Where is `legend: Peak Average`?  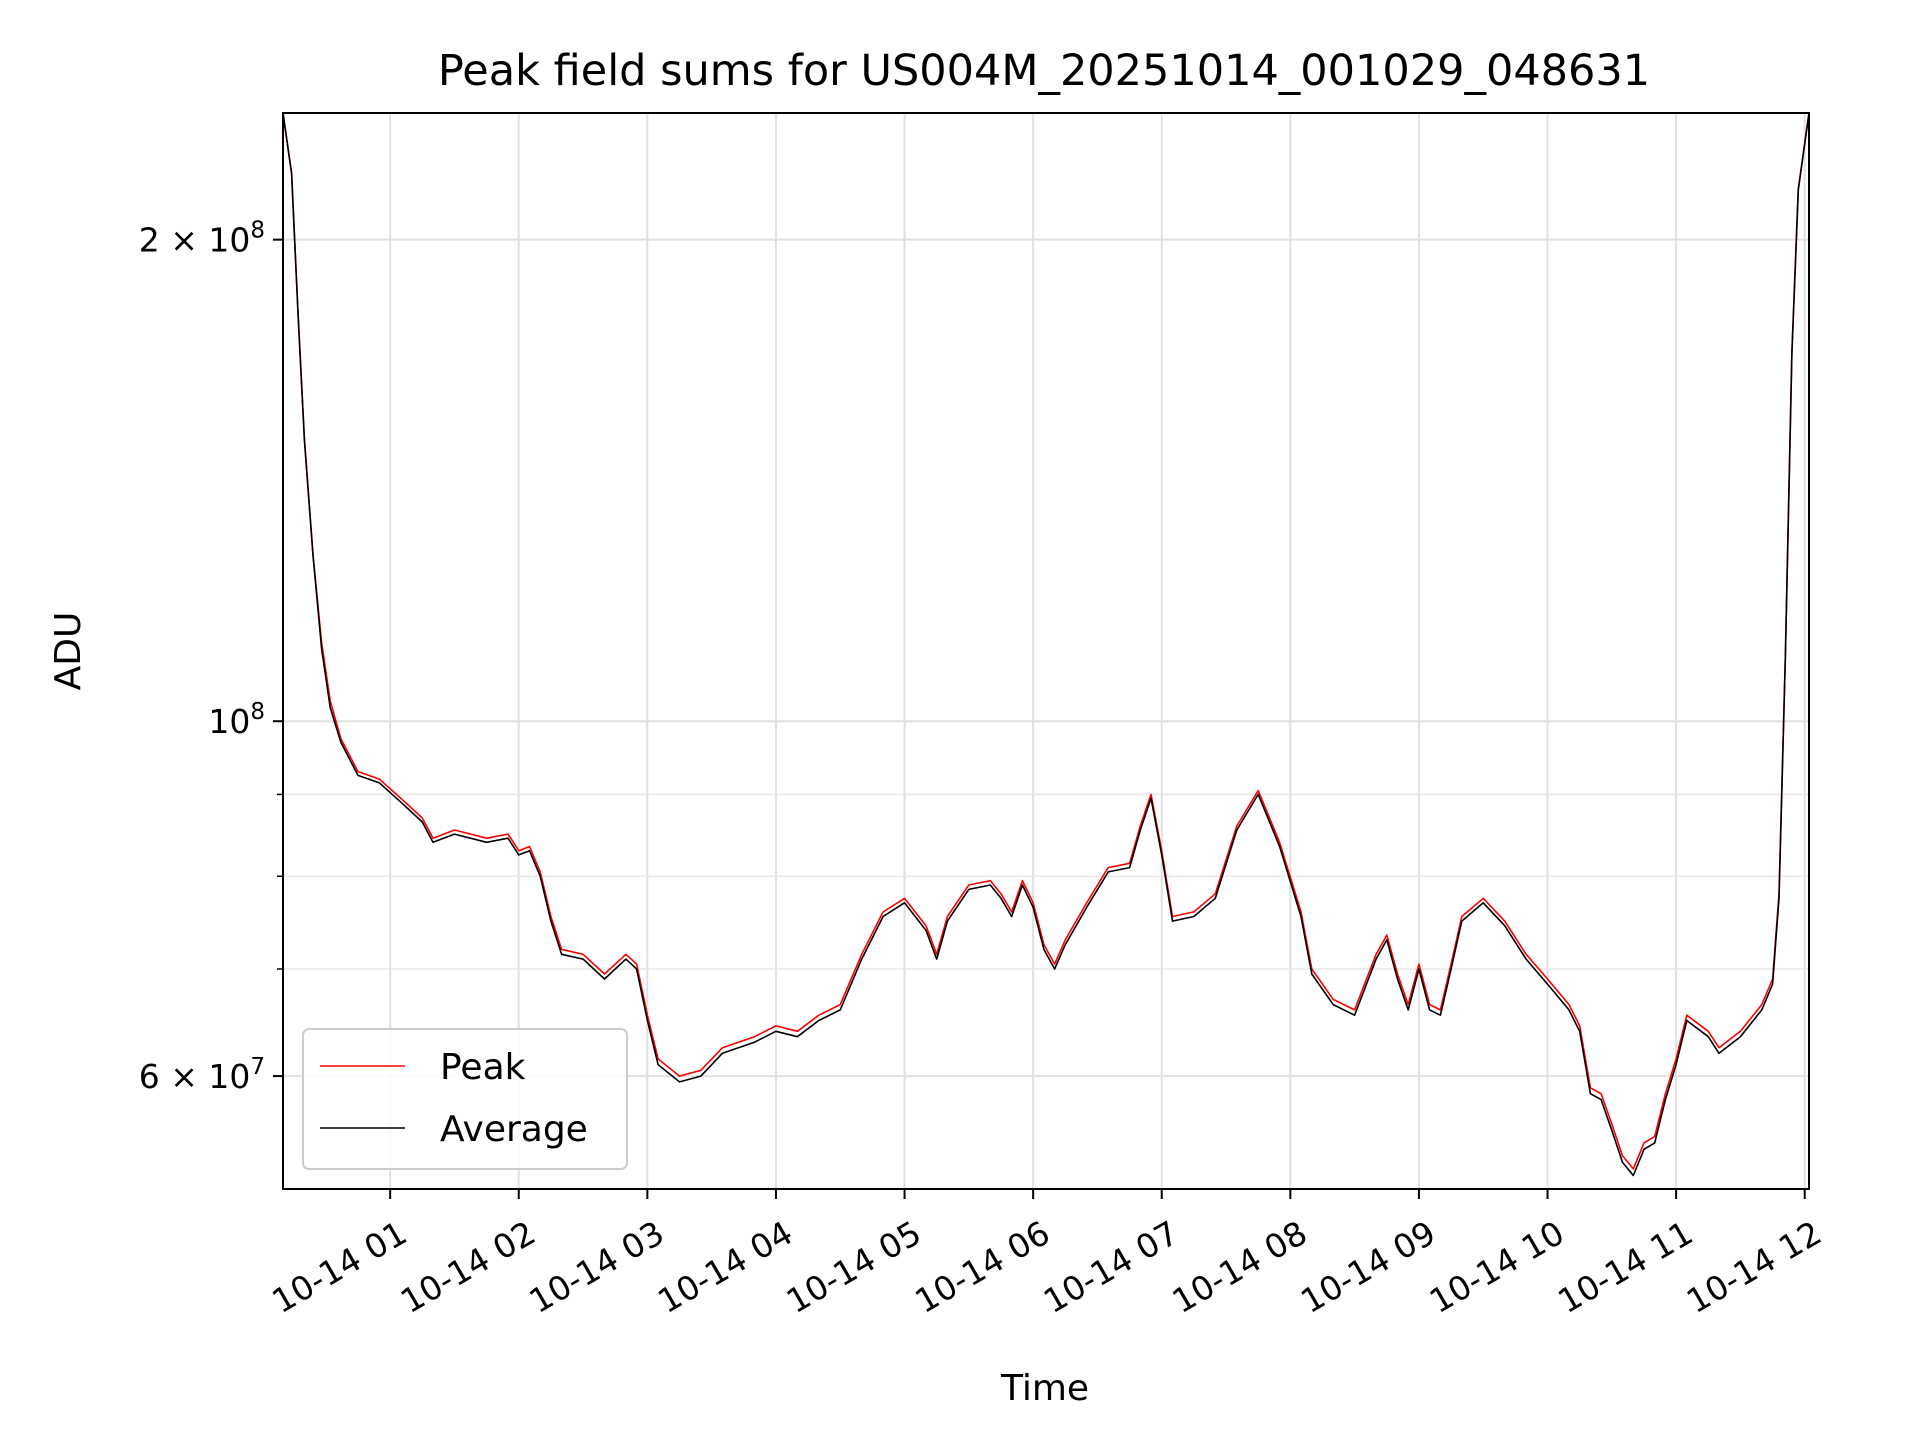 legend: Peak Average is located at coordinates (465, 1099).